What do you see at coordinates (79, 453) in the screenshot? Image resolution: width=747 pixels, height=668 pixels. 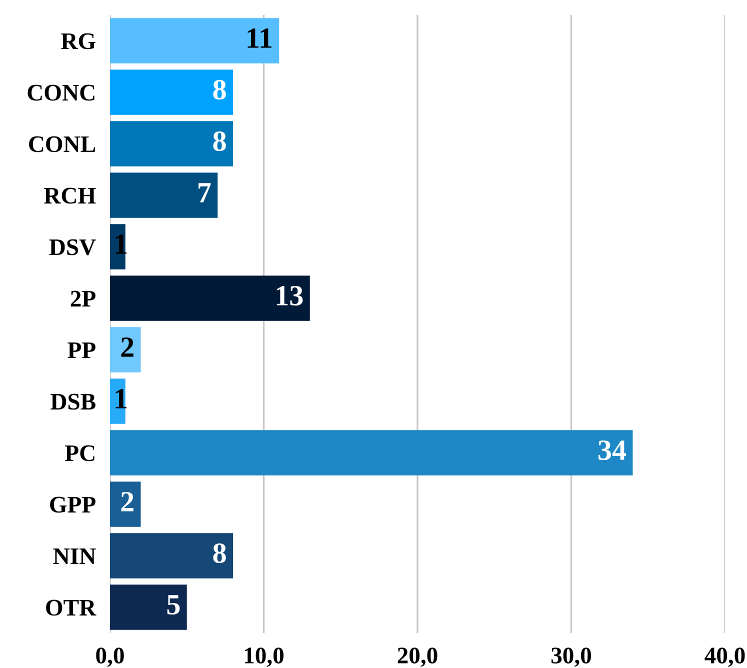 I see `y-tick-label: PC` at bounding box center [79, 453].